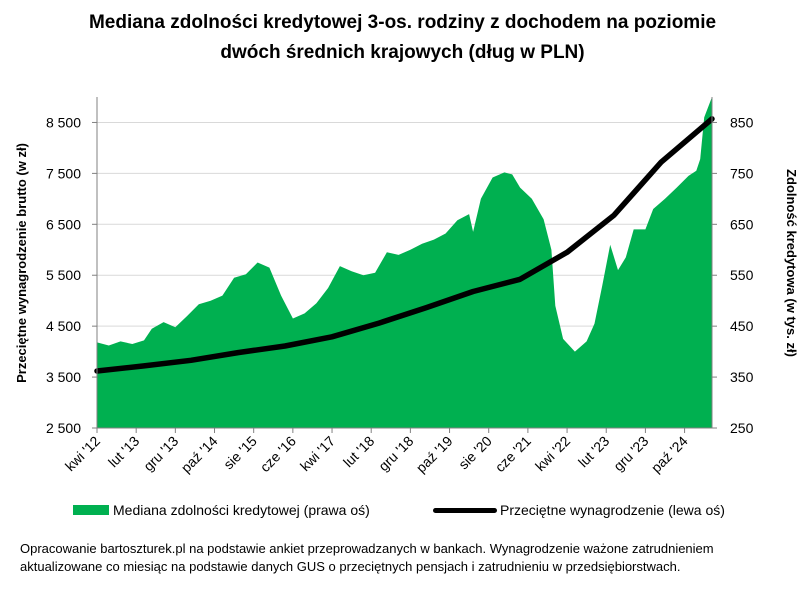 Image resolution: width=805 pixels, height=598 pixels. What do you see at coordinates (240, 453) in the screenshot?
I see `x-tick-label: sie '15` at bounding box center [240, 453].